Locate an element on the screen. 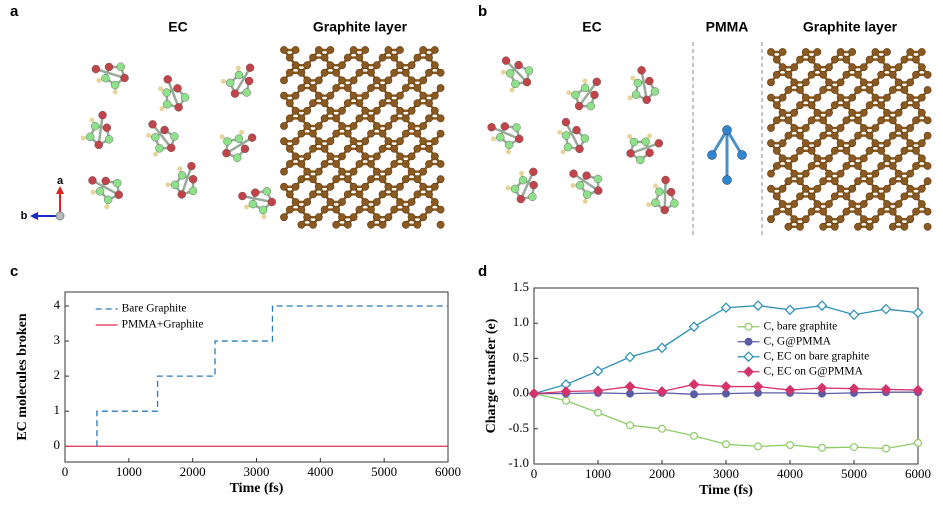 The height and width of the screenshot is (507, 943). graphite-label: Graphite layer is located at coordinates (850, 27).